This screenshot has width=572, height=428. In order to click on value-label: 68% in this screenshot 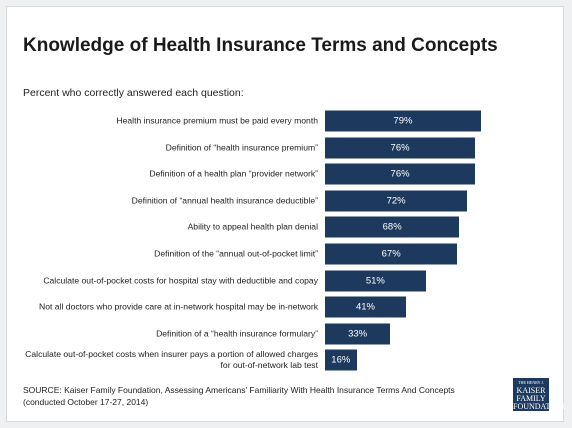, I will do `click(392, 227)`.